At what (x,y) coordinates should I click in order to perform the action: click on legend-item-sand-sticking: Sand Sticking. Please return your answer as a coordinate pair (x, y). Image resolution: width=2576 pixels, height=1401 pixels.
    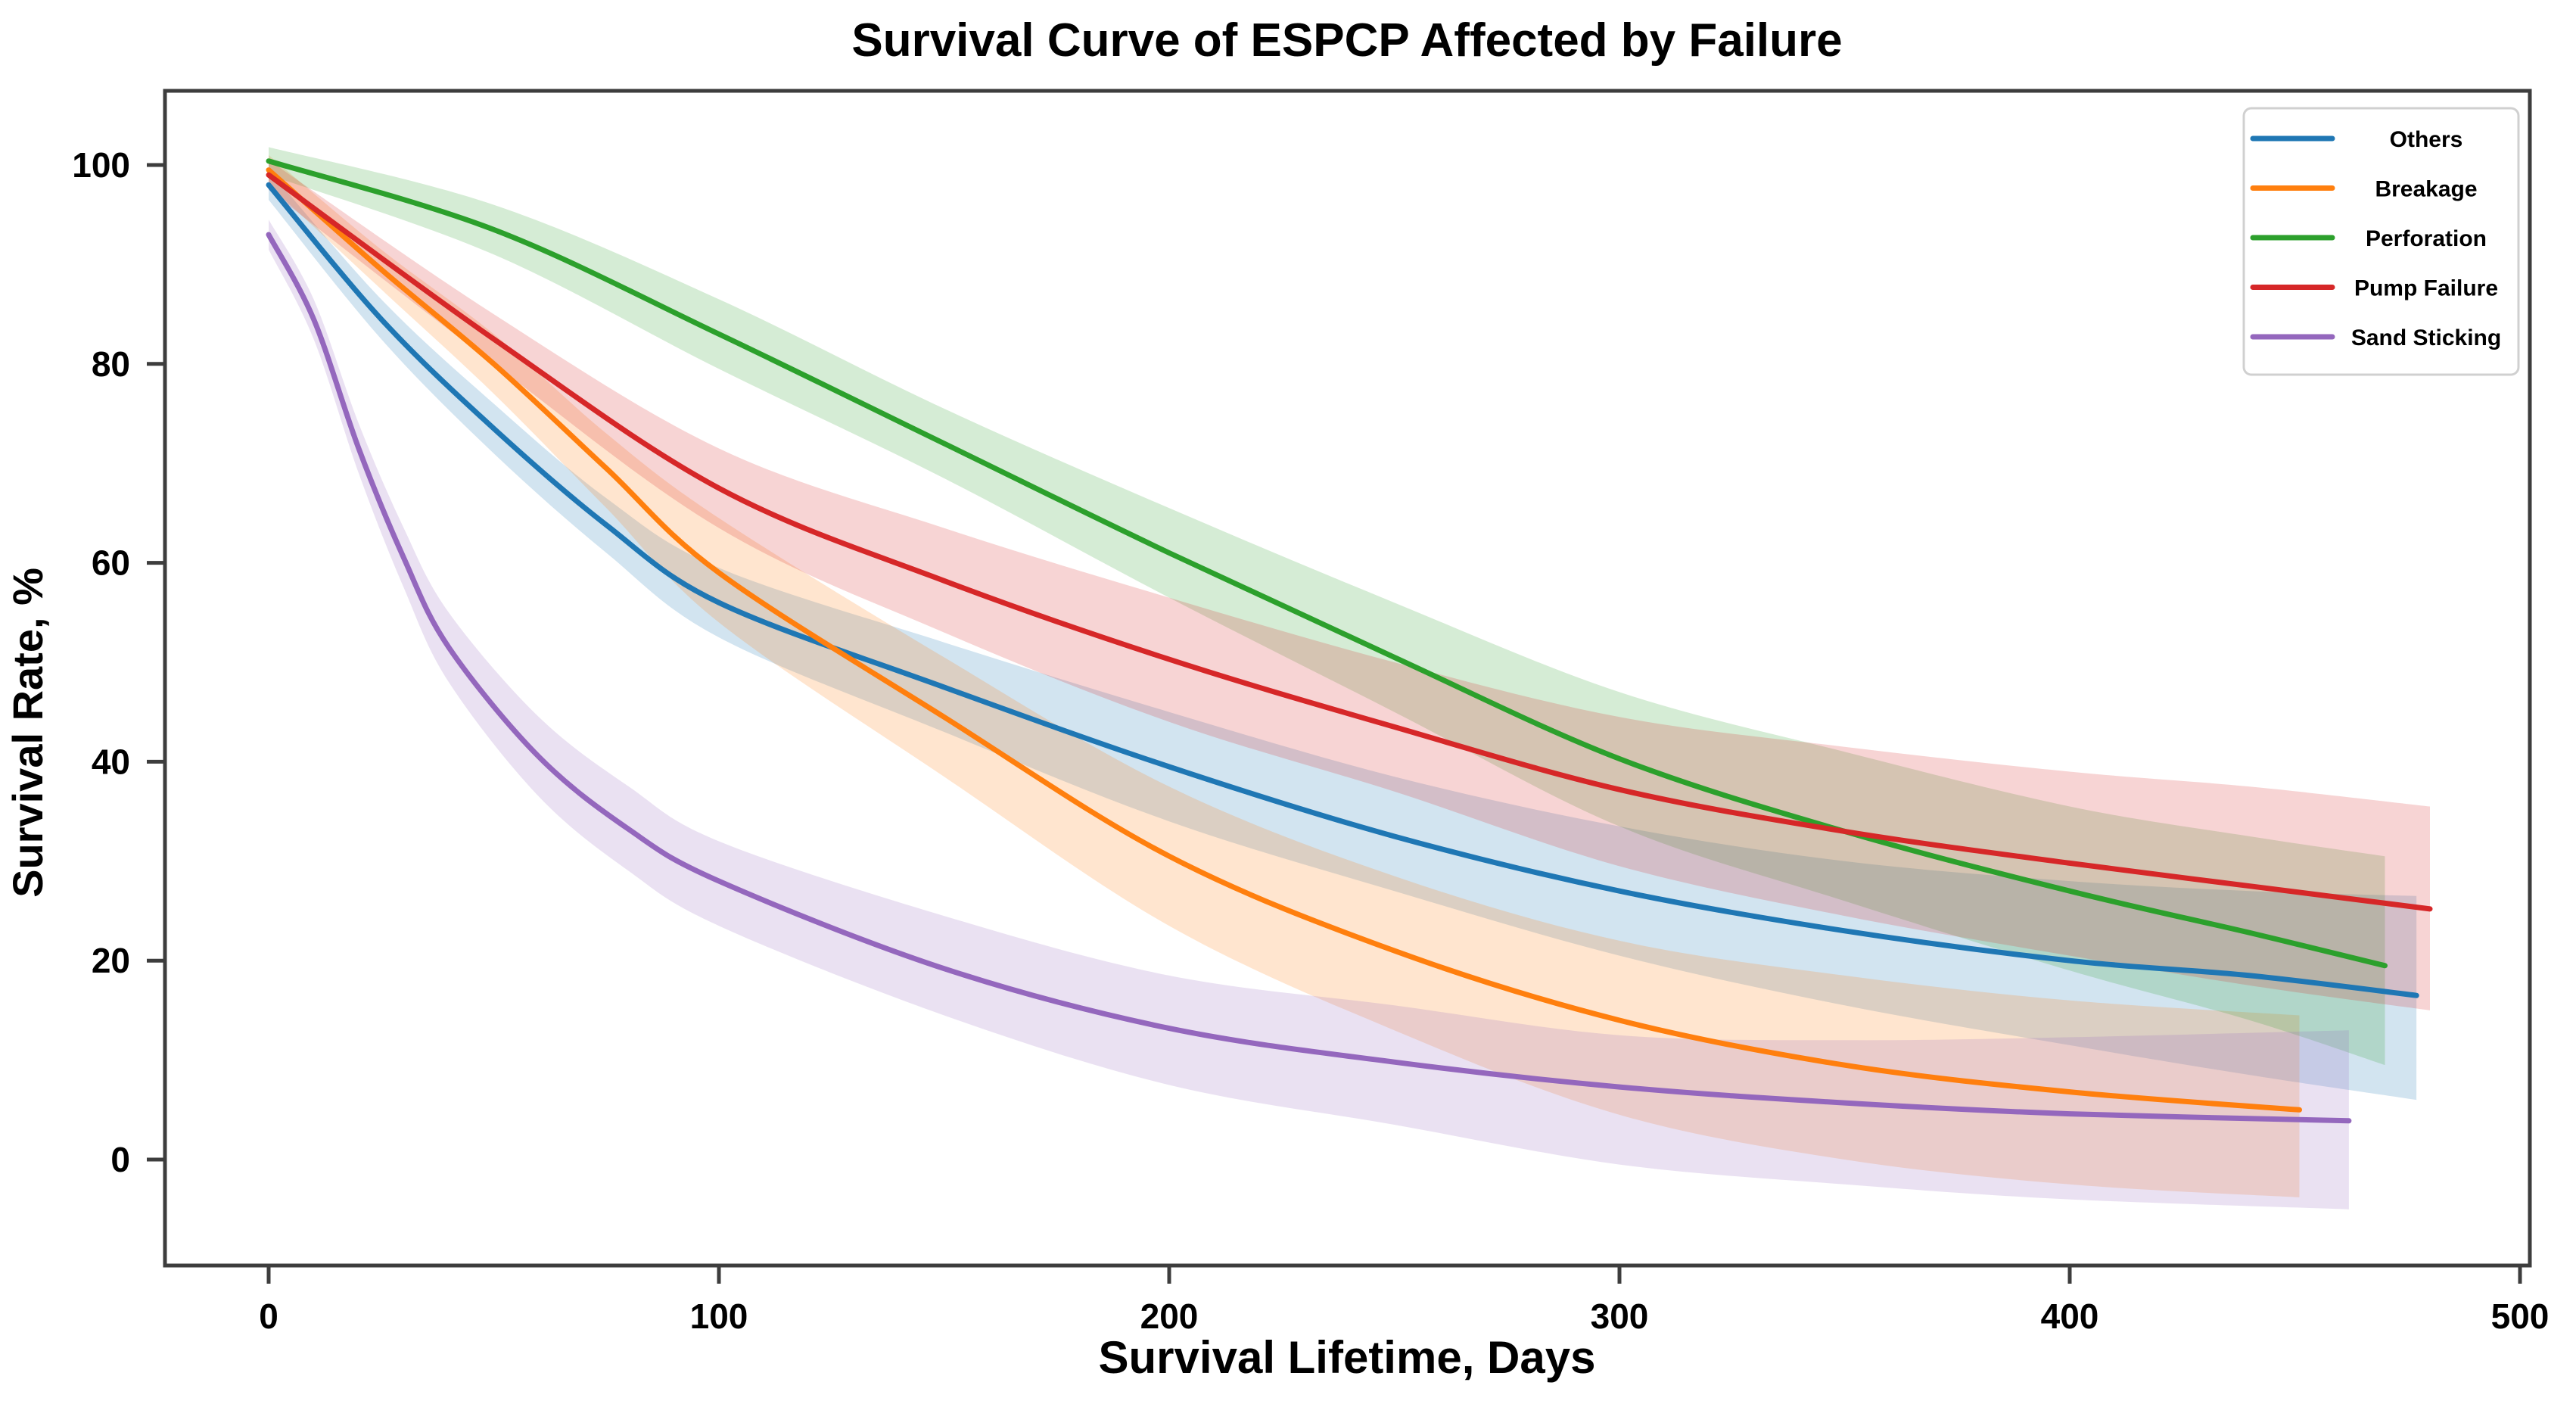
    Looking at the image, I should click on (2376, 337).